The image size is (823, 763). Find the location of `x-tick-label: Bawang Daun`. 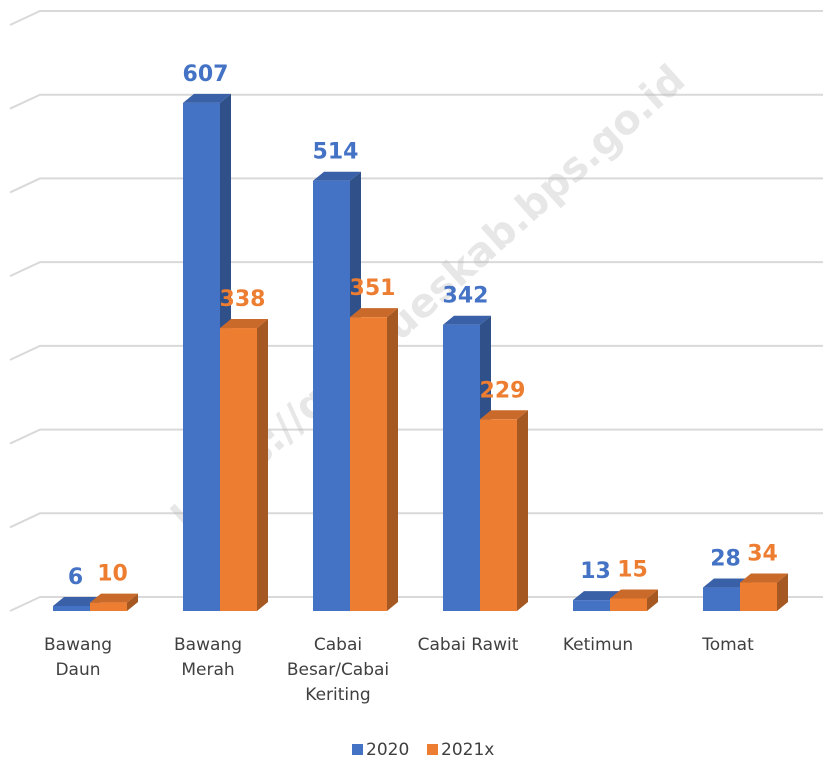

x-tick-label: Bawang Daun is located at coordinates (78, 657).